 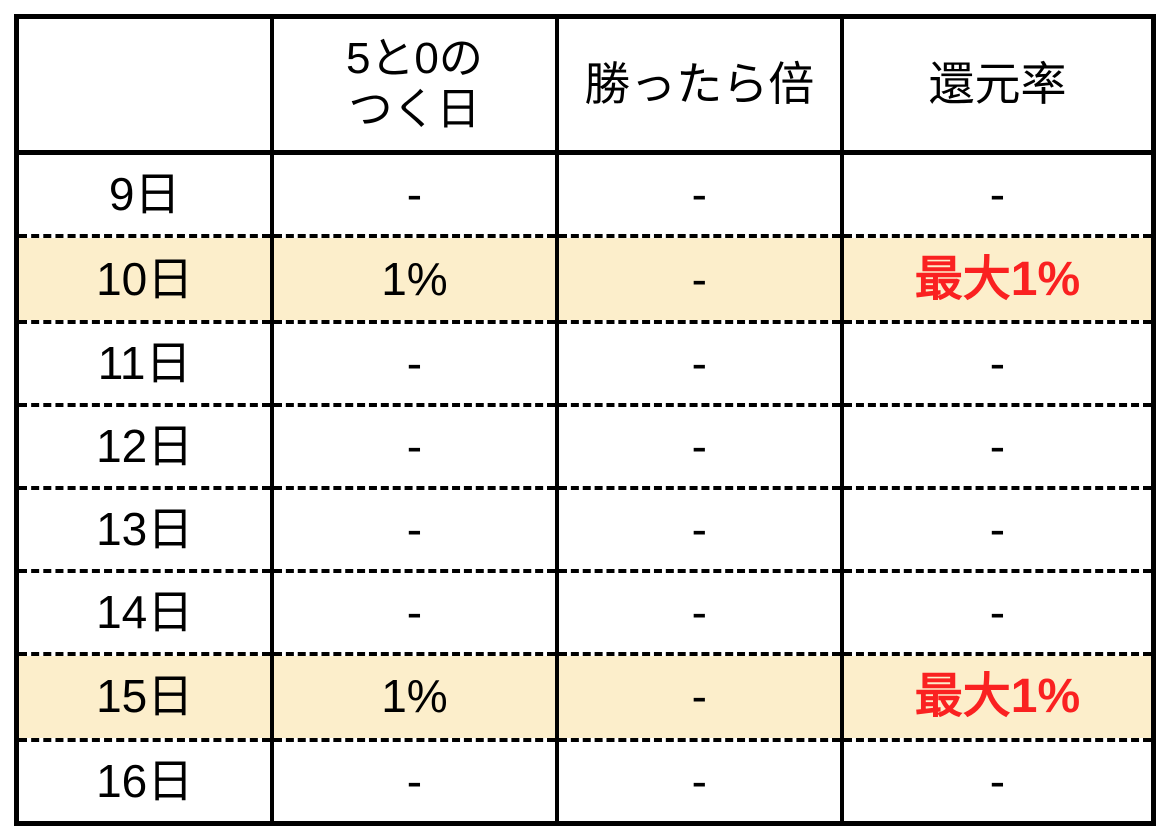 What do you see at coordinates (414, 58) in the screenshot?
I see `header-five-zero-line1: 5と0の` at bounding box center [414, 58].